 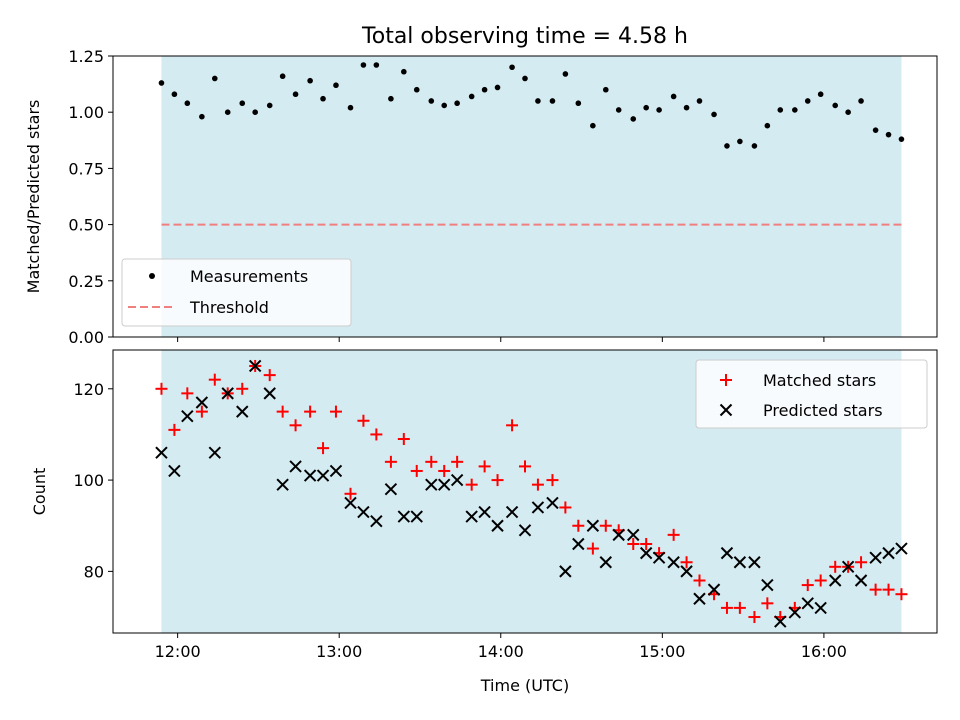 What do you see at coordinates (86, 281) in the screenshot?
I see `y-tick-label: 0.25` at bounding box center [86, 281].